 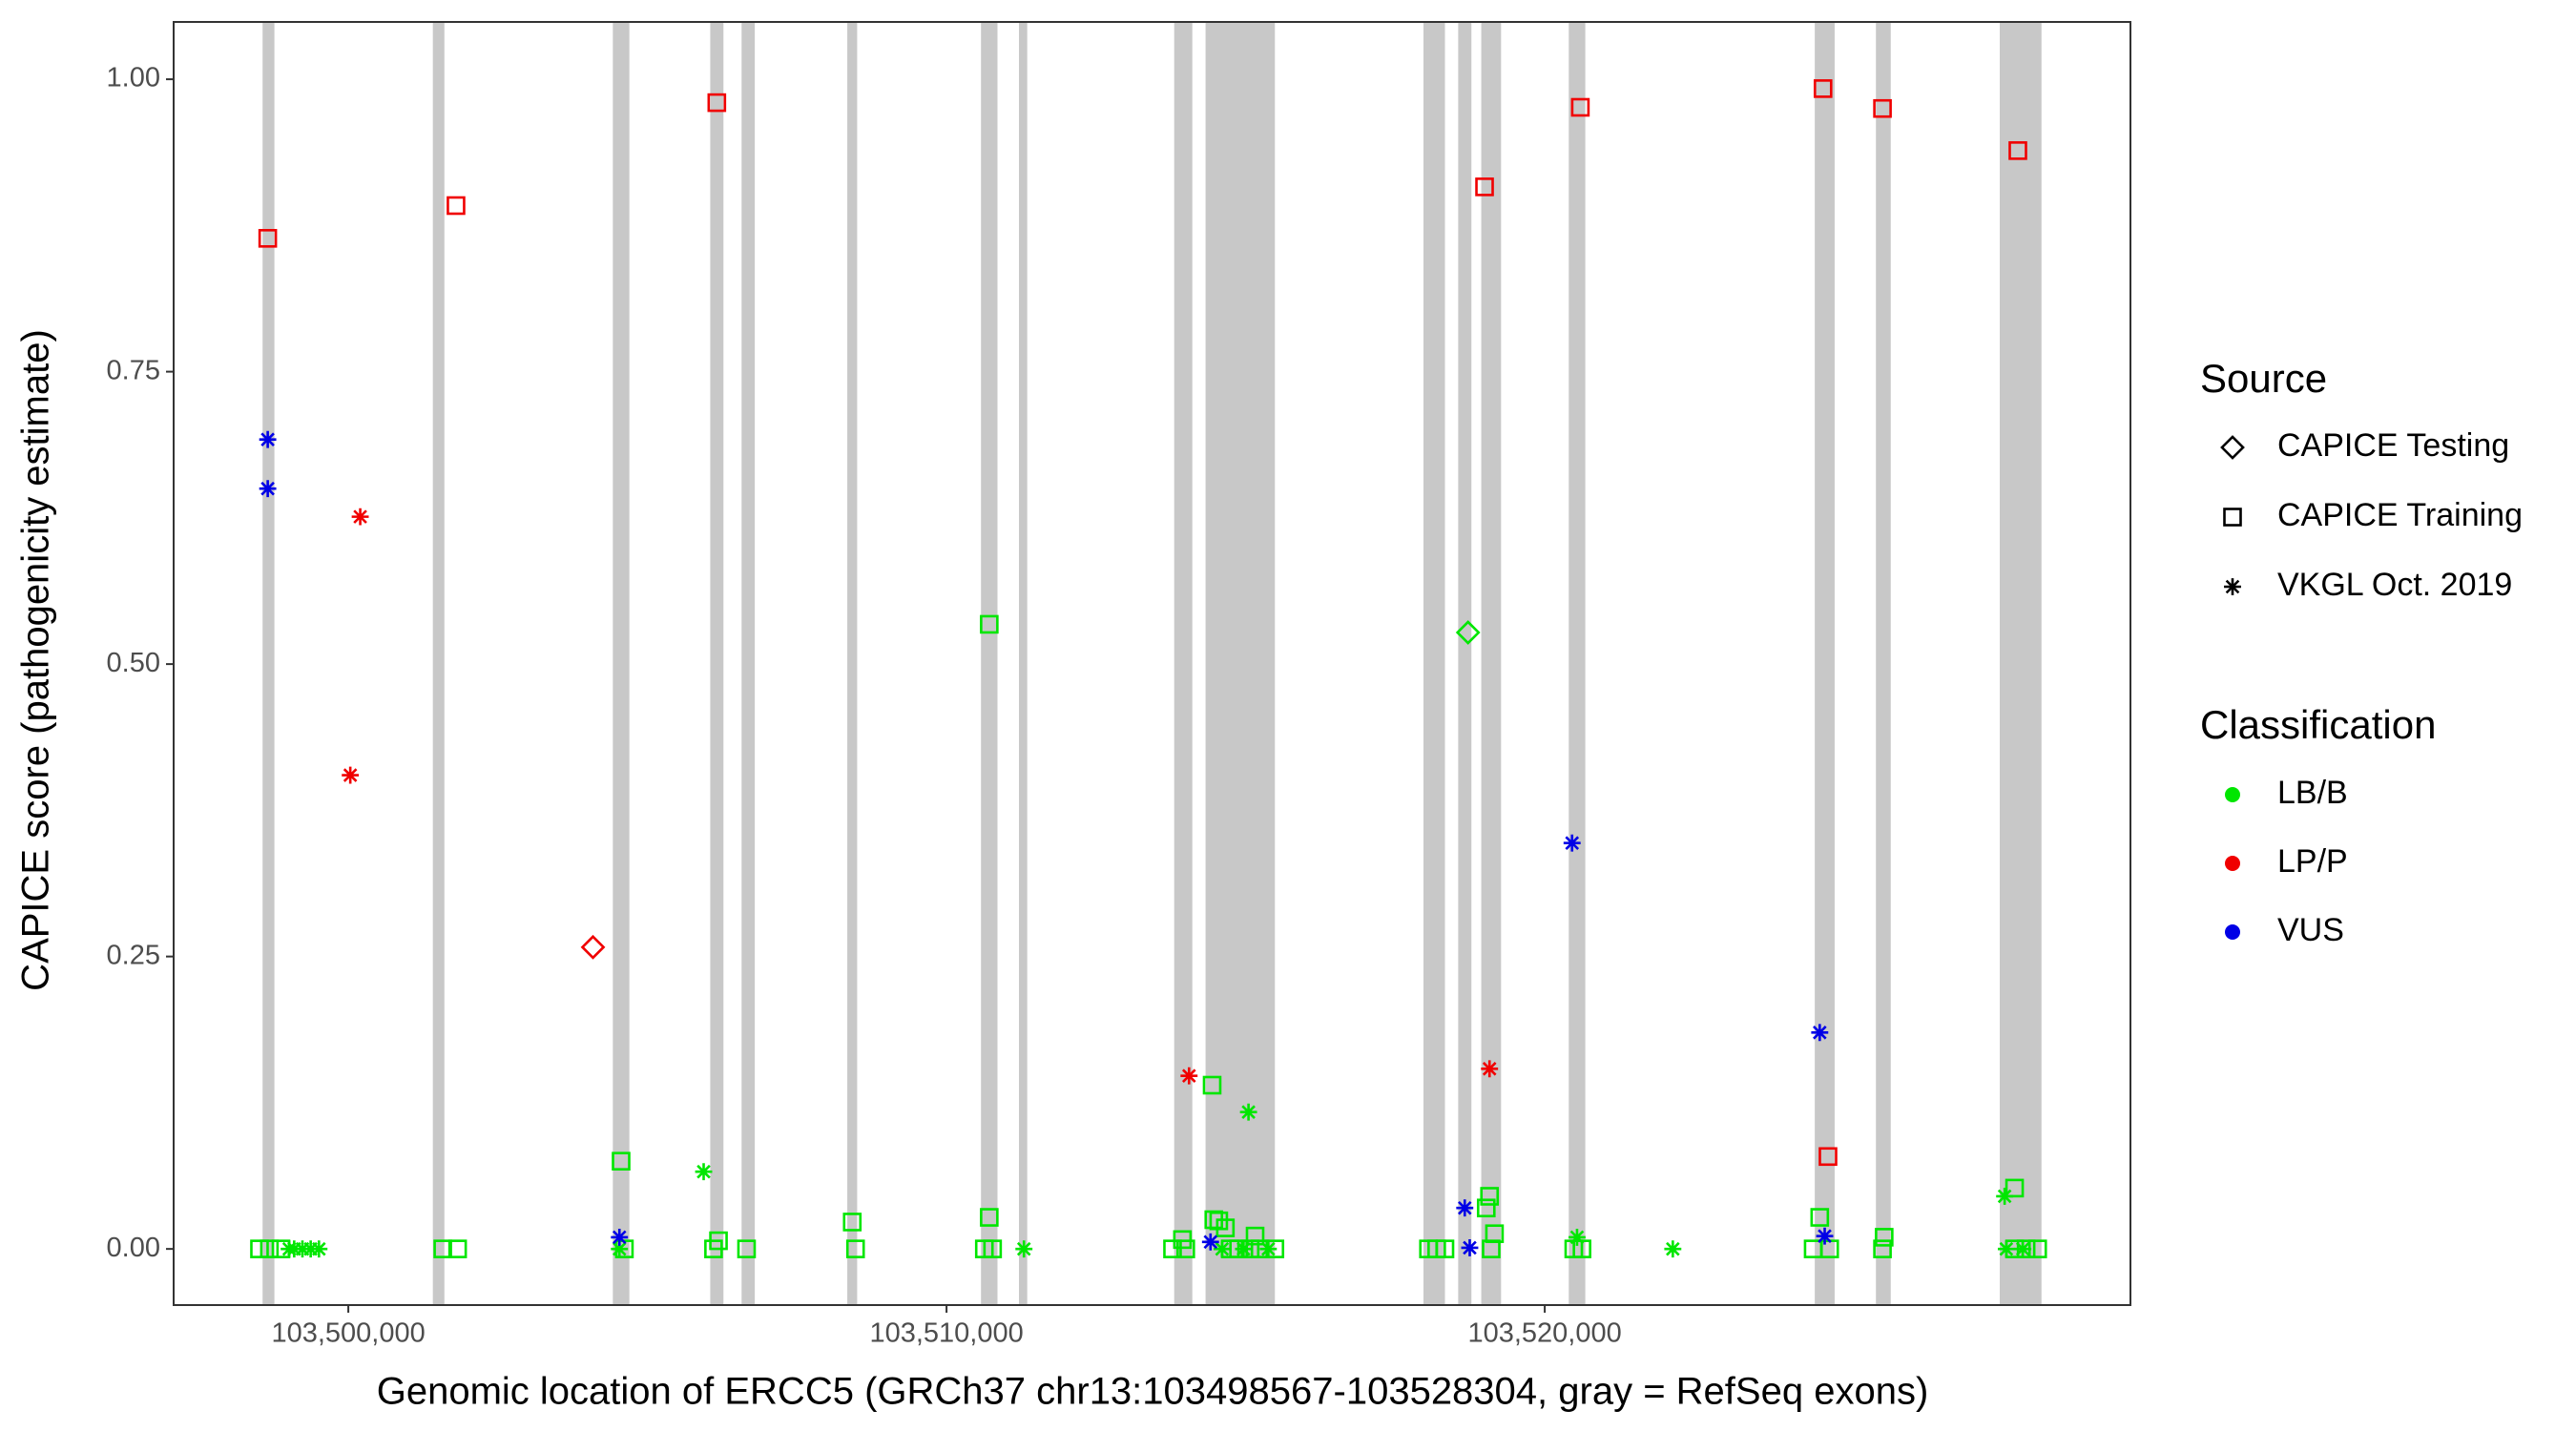 I want to click on legend-label: LB/B, so click(x=2312, y=793).